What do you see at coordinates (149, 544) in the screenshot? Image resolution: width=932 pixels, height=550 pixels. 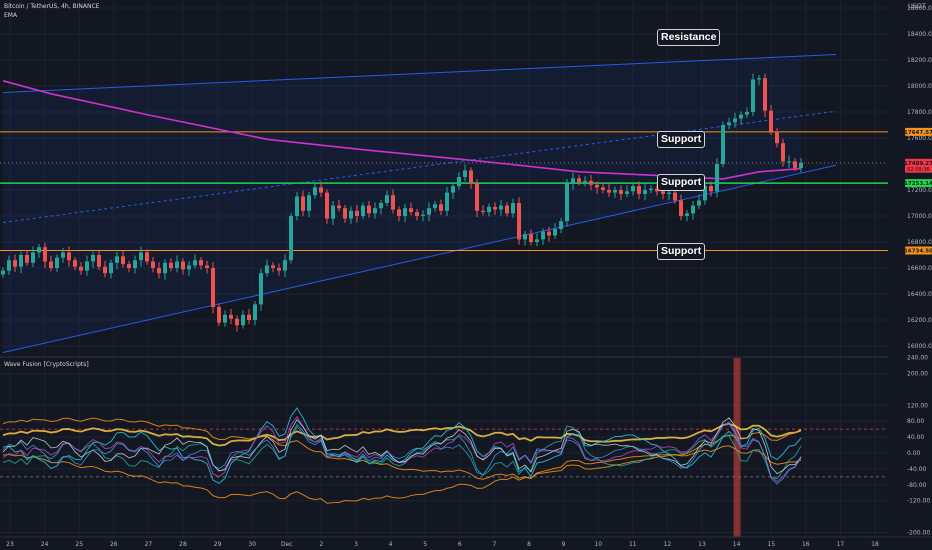 I see `time-tick-label: 27` at bounding box center [149, 544].